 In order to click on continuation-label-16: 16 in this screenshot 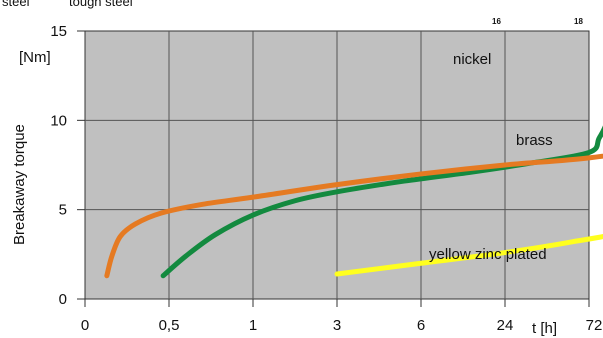, I will do `click(496, 21)`.